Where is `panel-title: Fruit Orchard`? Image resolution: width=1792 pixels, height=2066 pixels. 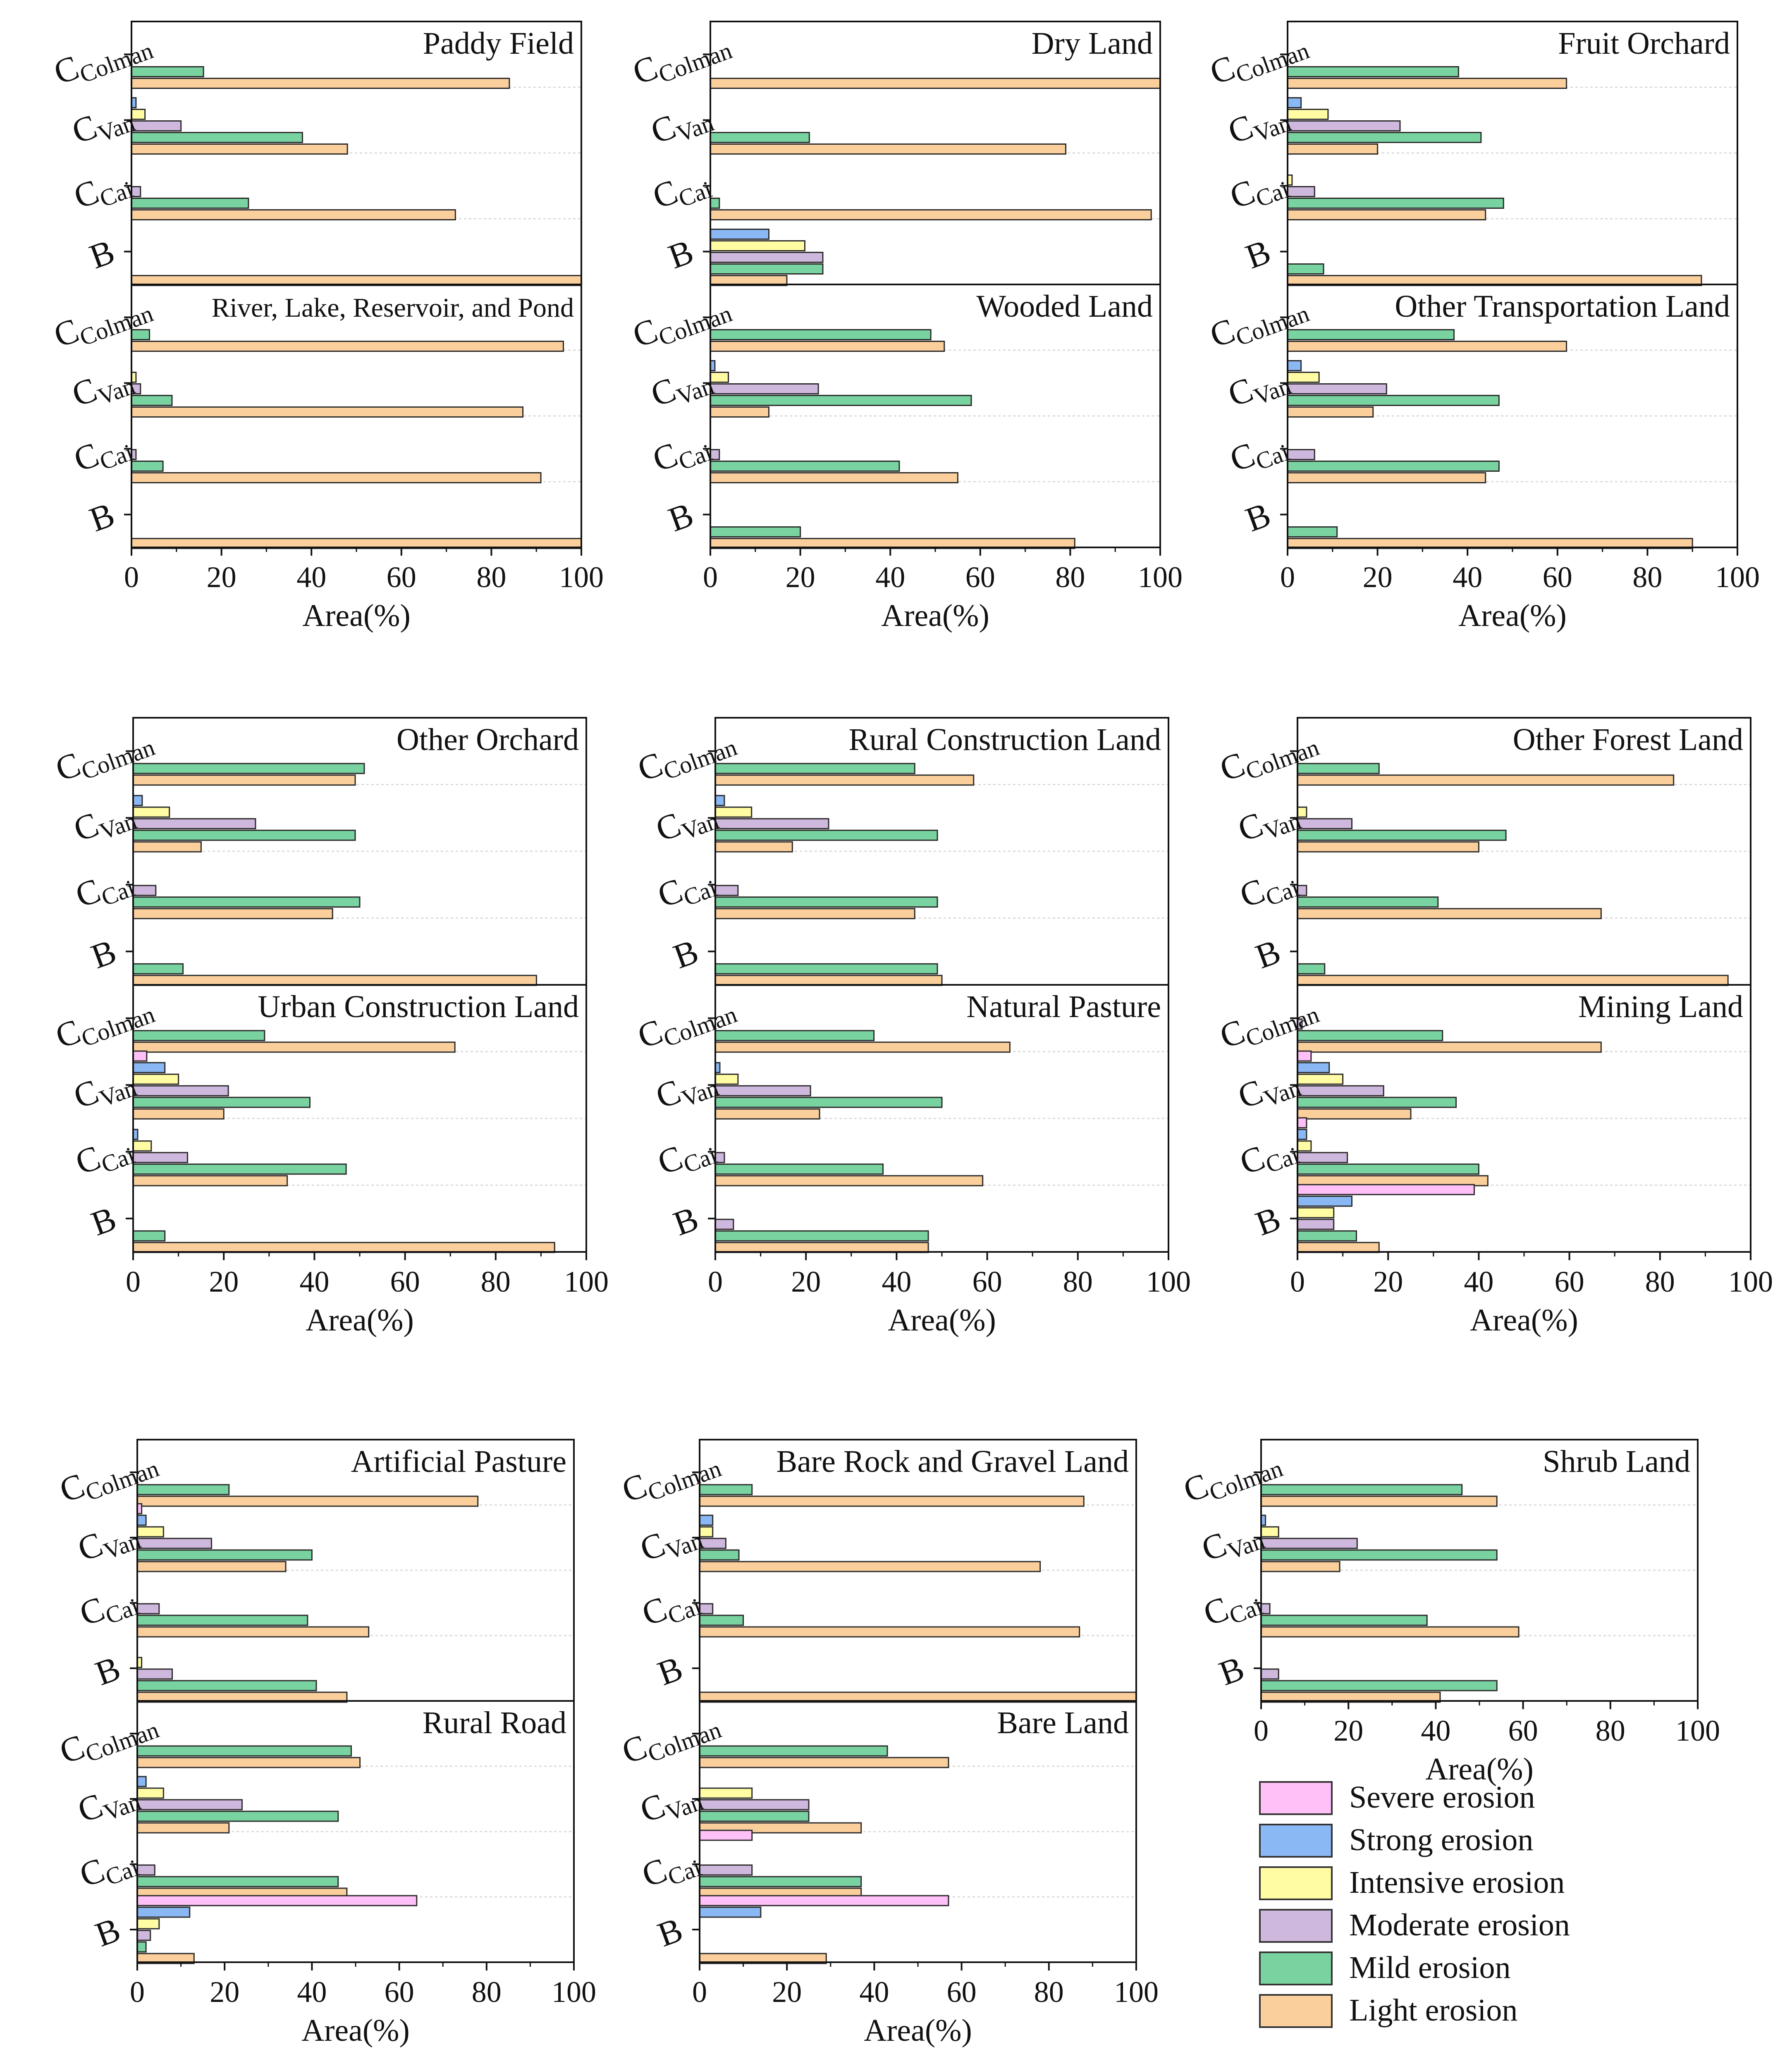
panel-title: Fruit Orchard is located at coordinates (1644, 43).